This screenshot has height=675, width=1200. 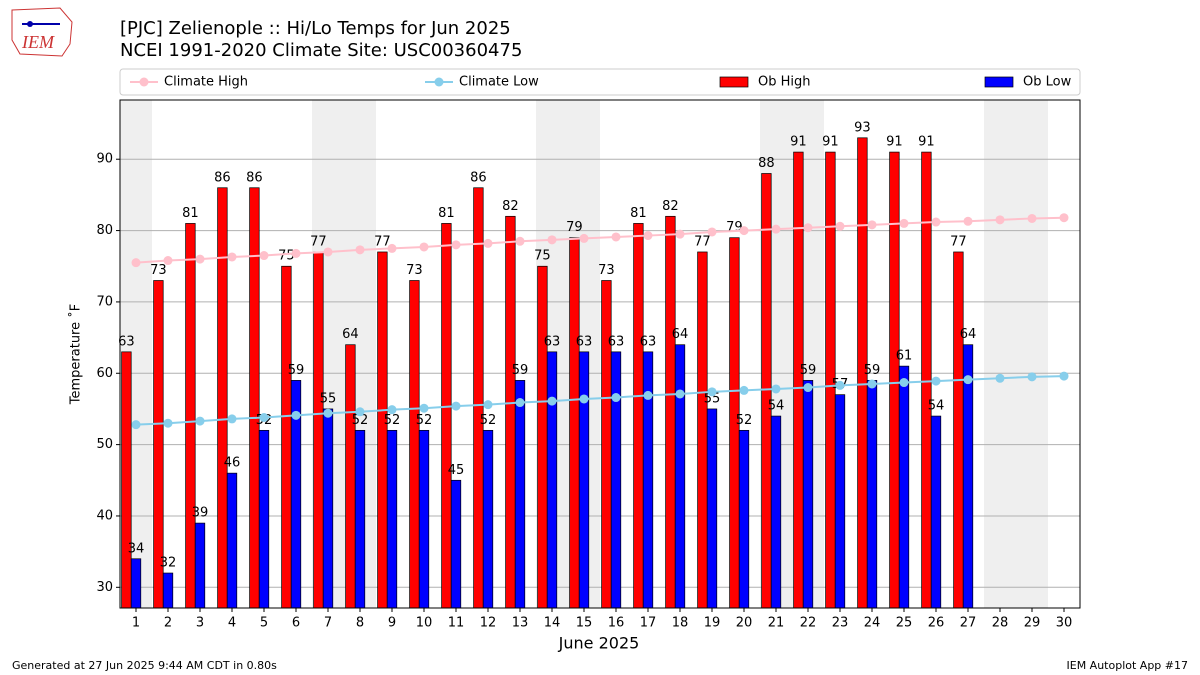 I want to click on x-tick-label: 12, so click(x=488, y=623).